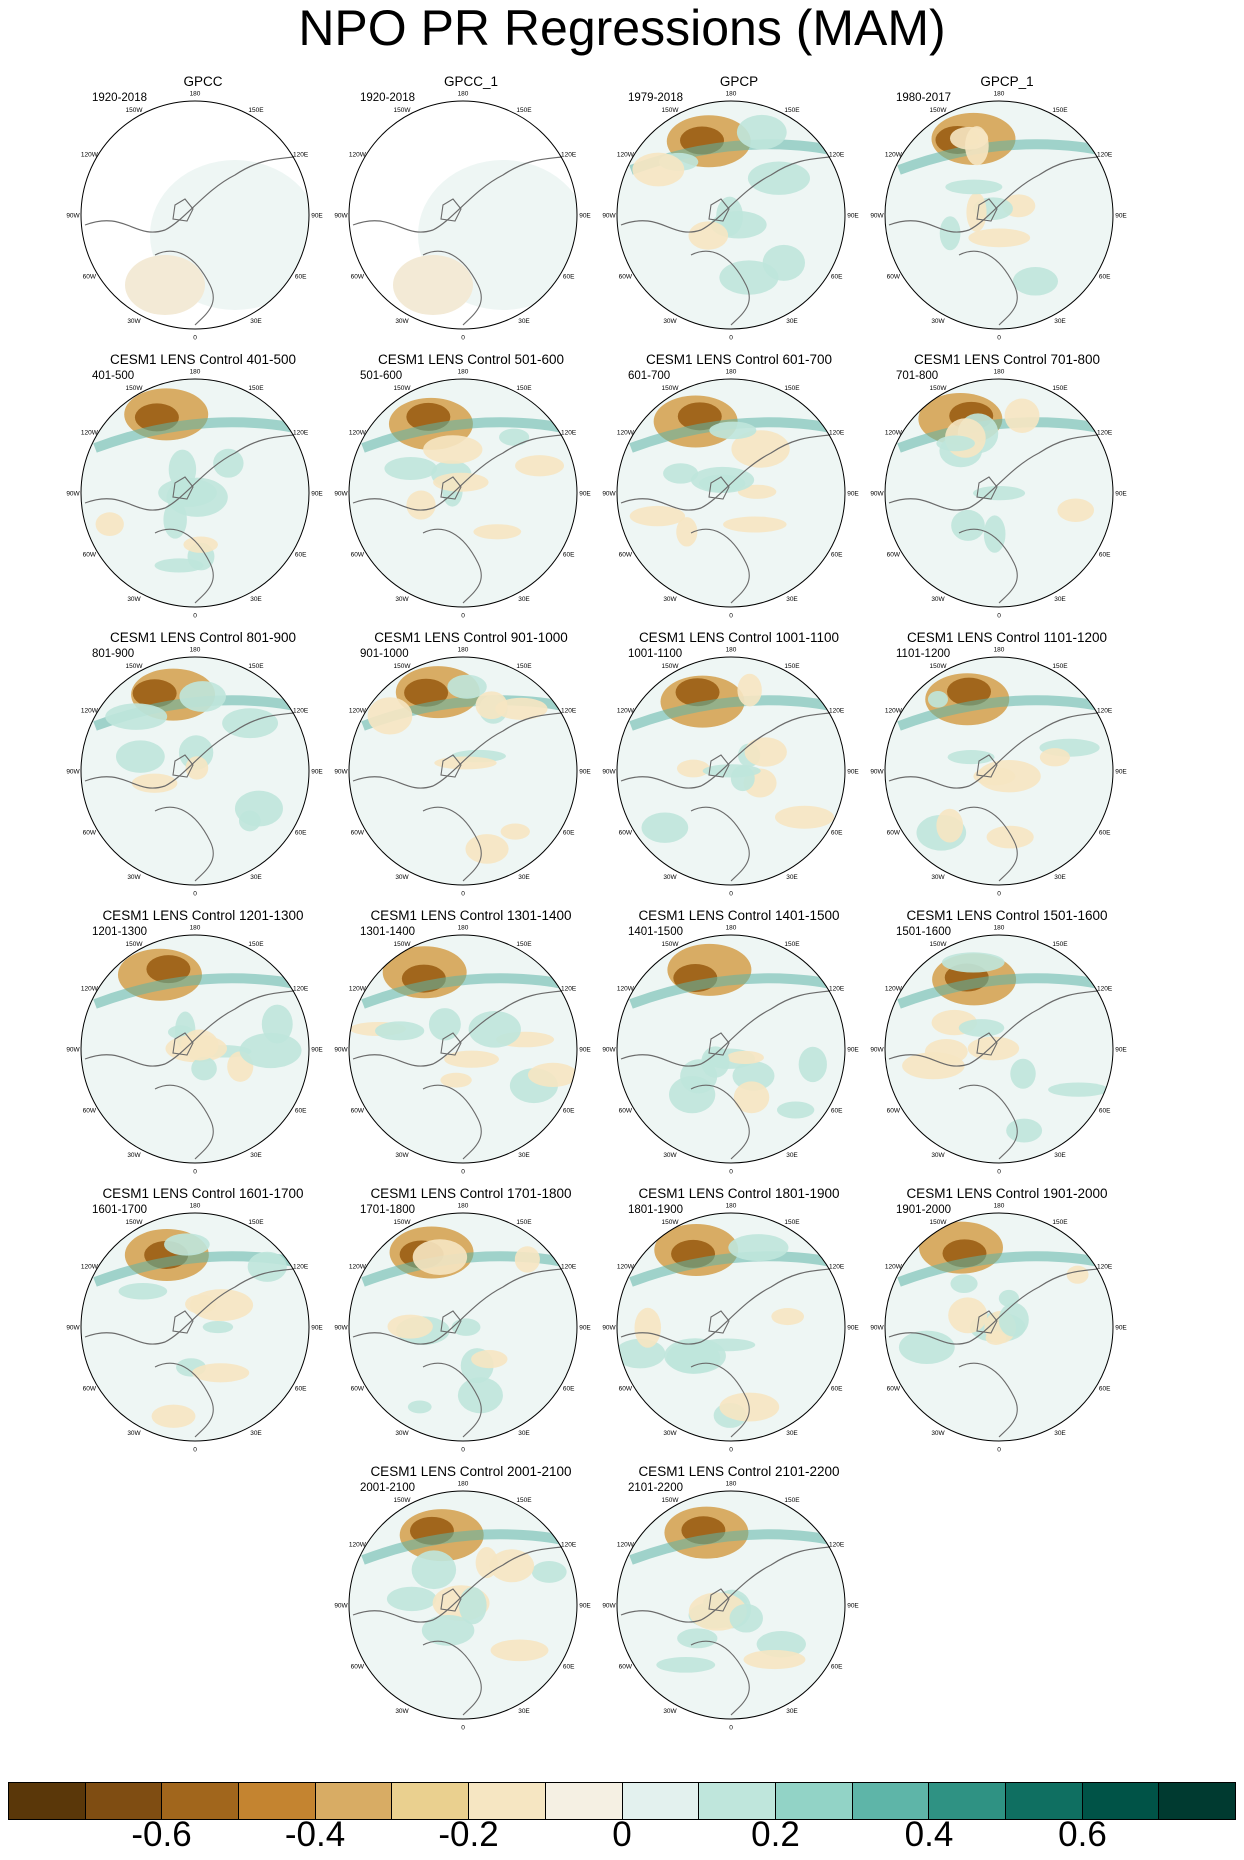  Describe the element at coordinates (468, 1834) in the screenshot. I see `colorbar-tick-label: -0.2` at that location.